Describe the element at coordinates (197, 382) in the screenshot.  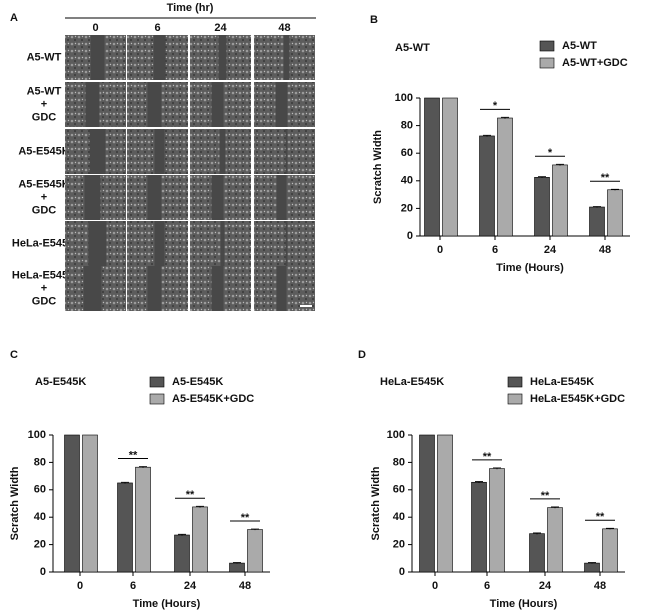
I see `legend-label: A5-E545K` at that location.